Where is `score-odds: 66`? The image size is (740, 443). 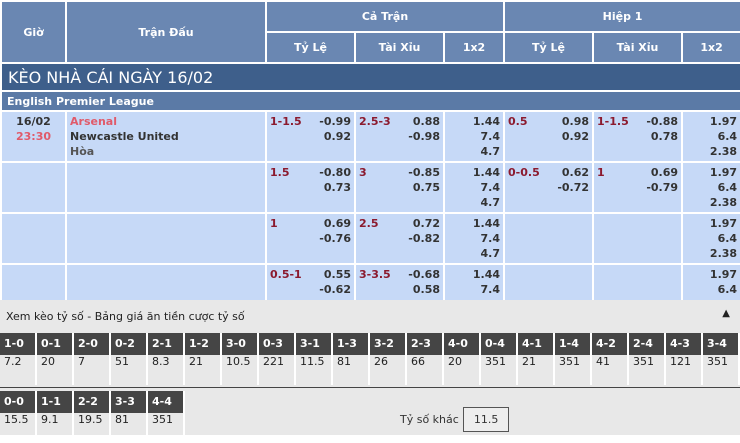
score-odds: 66 is located at coordinates (418, 361).